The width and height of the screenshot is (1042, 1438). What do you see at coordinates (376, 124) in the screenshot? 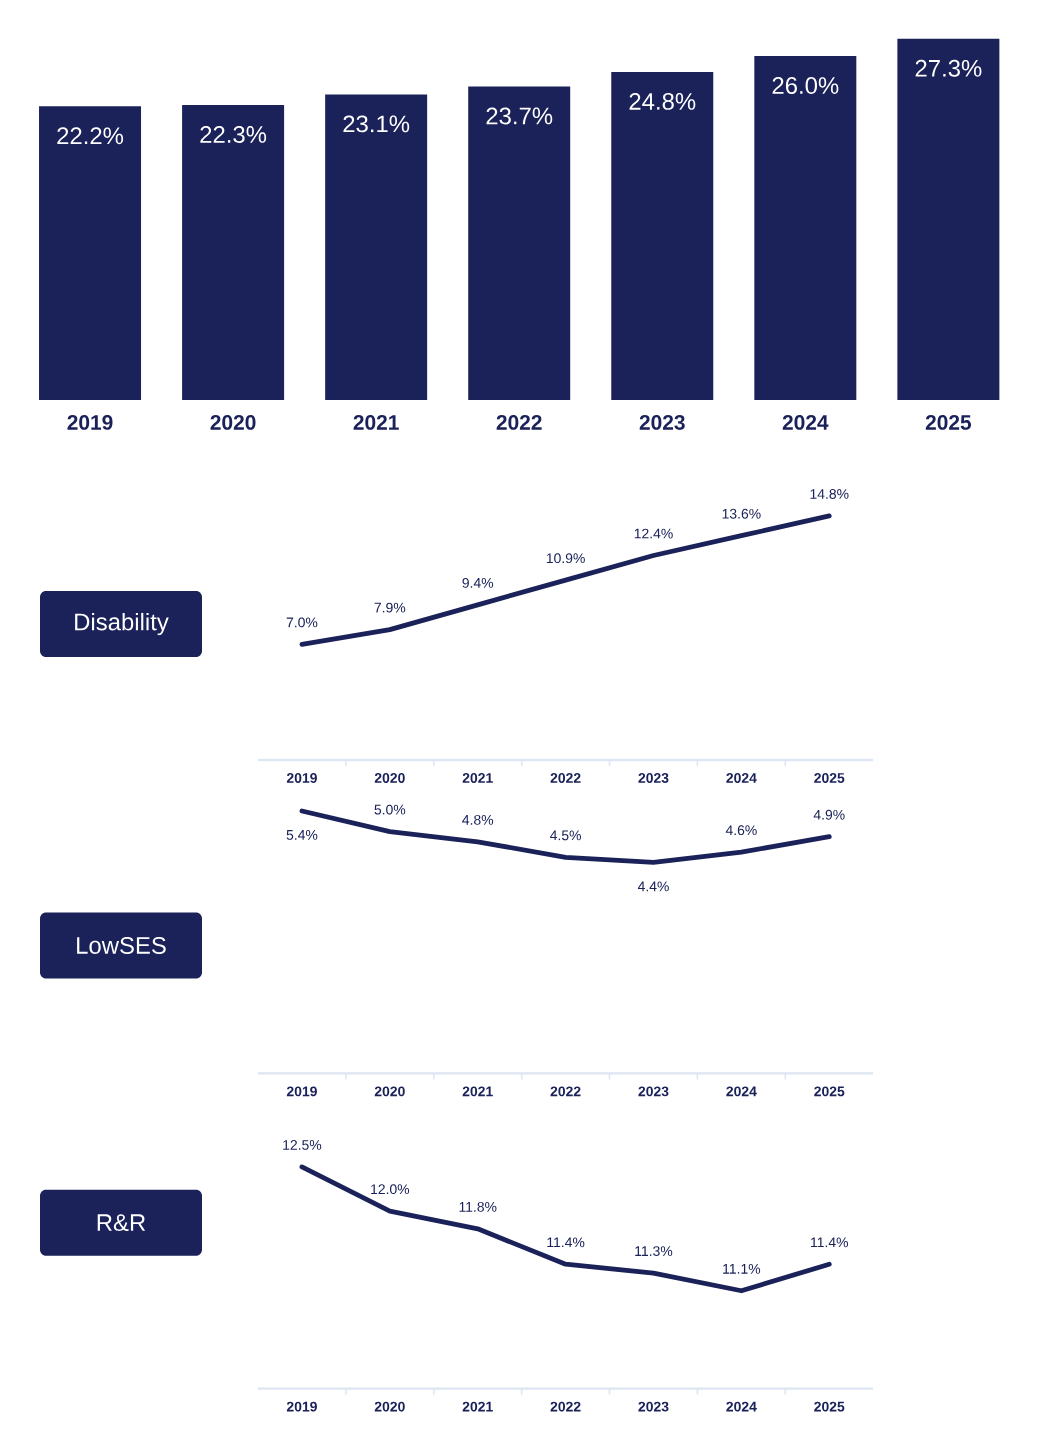
I see `data-label: 23.1%` at bounding box center [376, 124].